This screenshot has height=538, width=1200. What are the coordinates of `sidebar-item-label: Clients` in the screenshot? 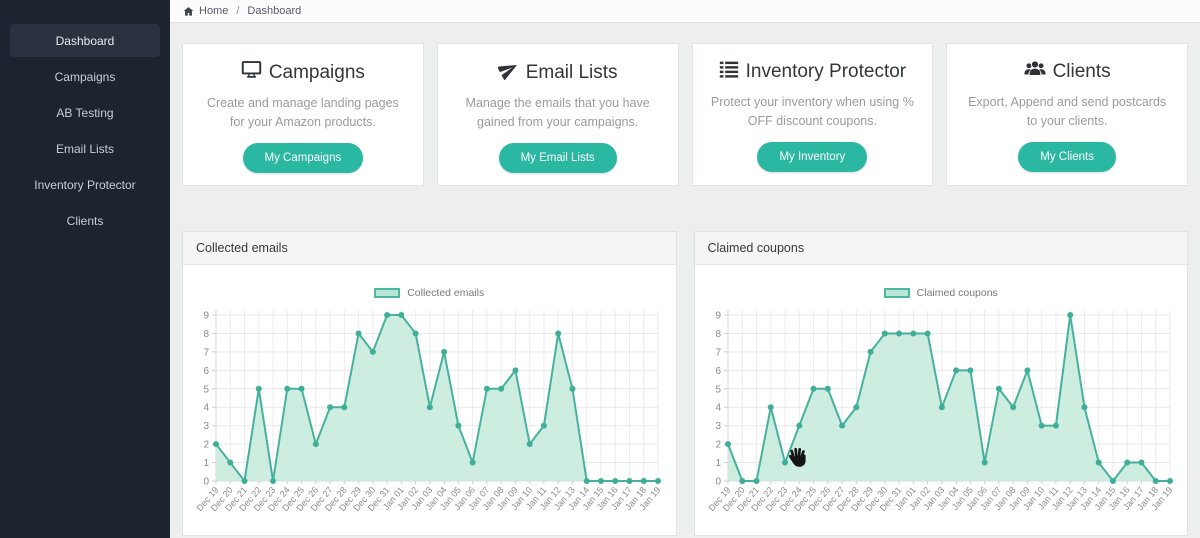 It's located at (85, 220).